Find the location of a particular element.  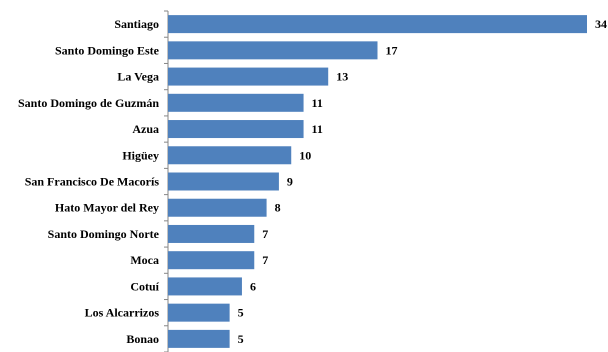

category-label: Santiago is located at coordinates (136, 24).